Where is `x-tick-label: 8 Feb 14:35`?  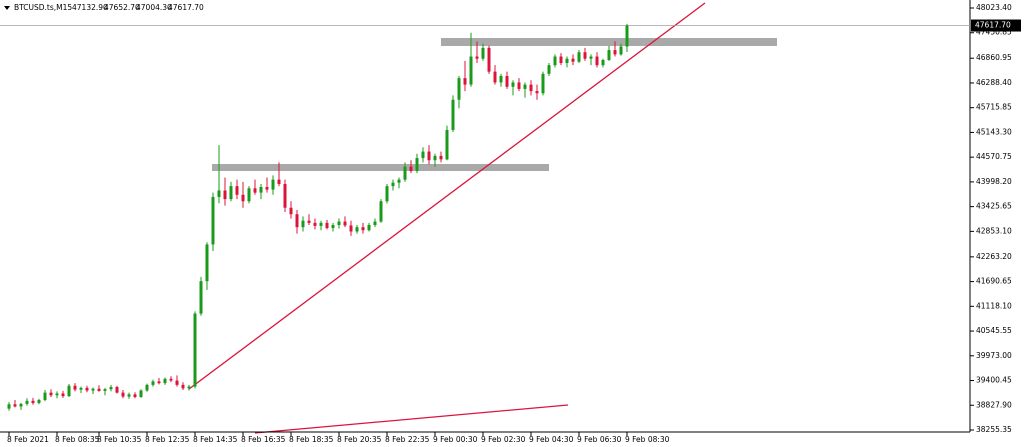
x-tick-label: 8 Feb 14:35 is located at coordinates (215, 439).